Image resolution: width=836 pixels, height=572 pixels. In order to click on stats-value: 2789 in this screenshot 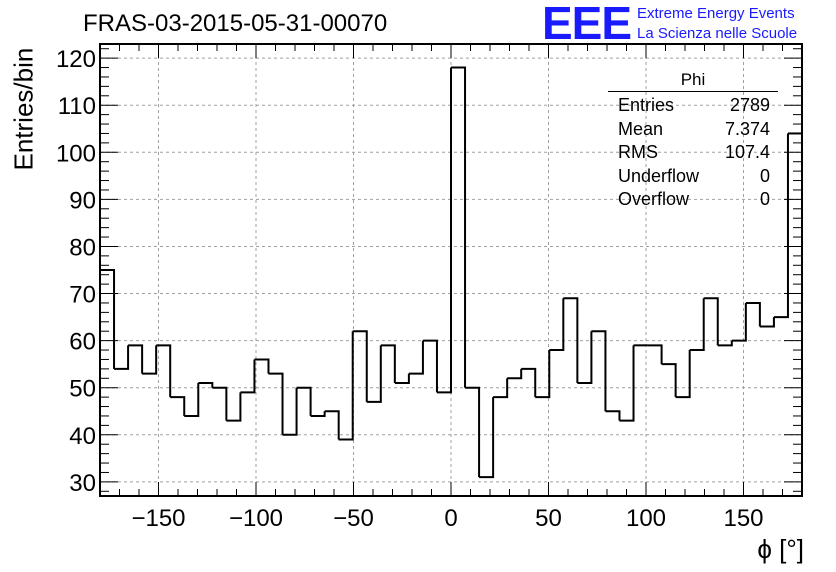, I will do `click(749, 105)`.